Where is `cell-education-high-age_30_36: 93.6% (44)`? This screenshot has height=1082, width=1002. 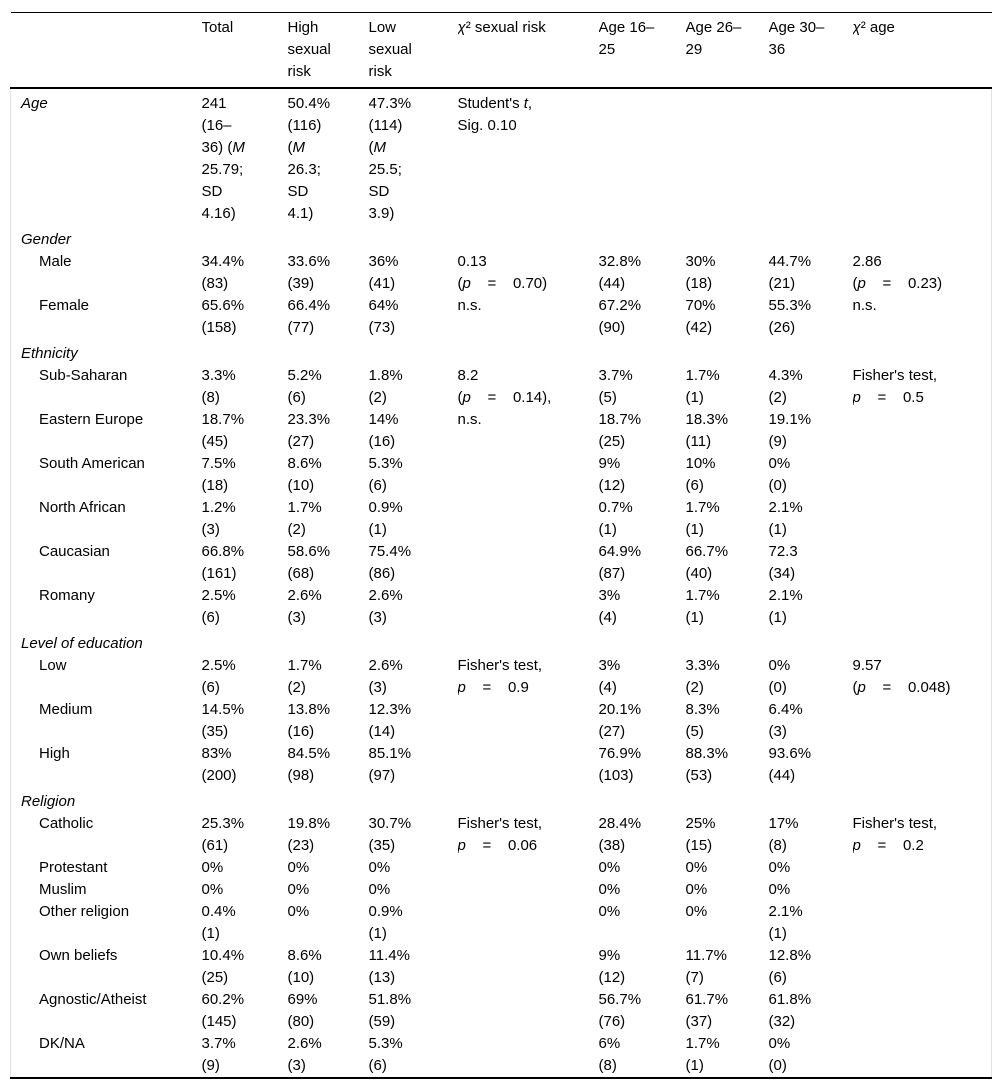 cell-education-high-age_30_36: 93.6% (44) is located at coordinates (790, 764).